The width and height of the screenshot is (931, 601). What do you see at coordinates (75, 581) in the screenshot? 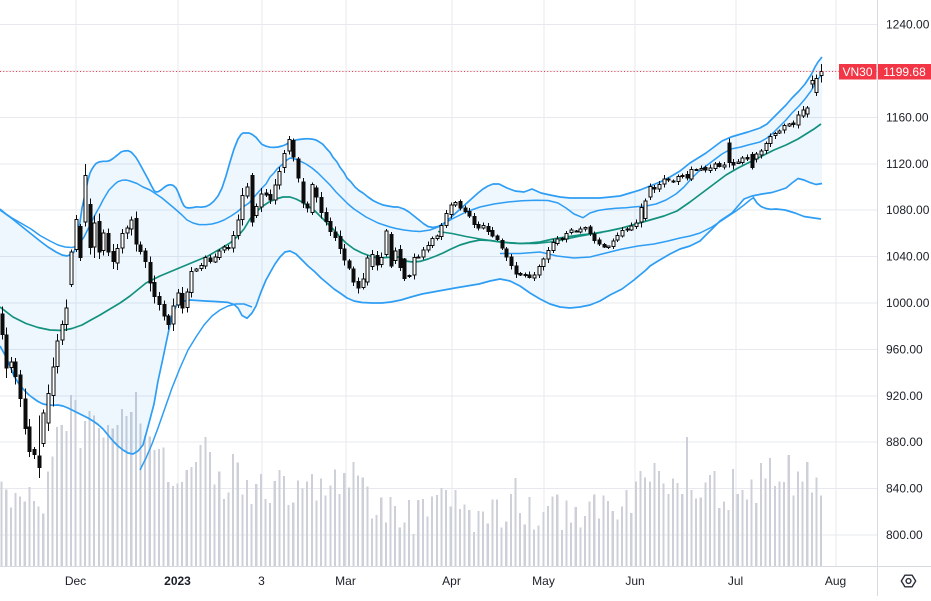
I see `svg-text: Dec` at bounding box center [75, 581].